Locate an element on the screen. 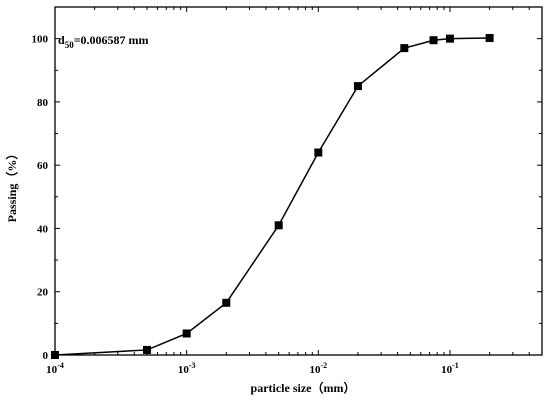 The width and height of the screenshot is (550, 401). annotation-subscript: 50 is located at coordinates (70, 45).